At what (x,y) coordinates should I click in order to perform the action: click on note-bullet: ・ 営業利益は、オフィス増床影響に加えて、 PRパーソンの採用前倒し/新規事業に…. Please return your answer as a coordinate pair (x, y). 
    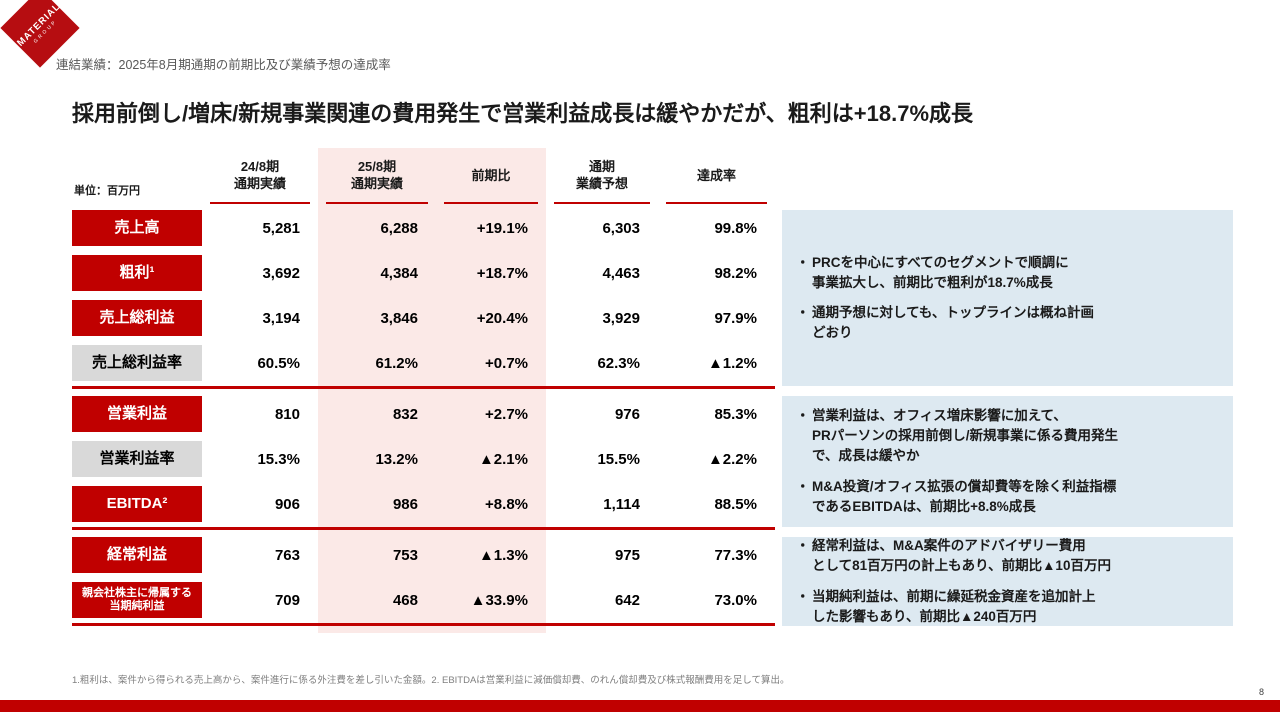
    Looking at the image, I should click on (1007, 436).